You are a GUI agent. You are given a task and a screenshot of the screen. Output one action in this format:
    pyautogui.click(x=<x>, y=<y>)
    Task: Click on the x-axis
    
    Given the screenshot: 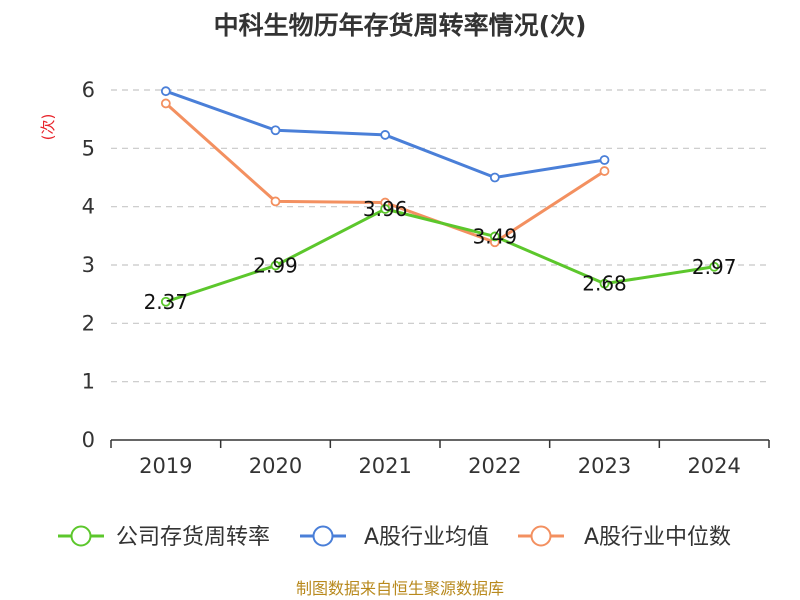 What is the action you would take?
    pyautogui.click(x=440, y=443)
    